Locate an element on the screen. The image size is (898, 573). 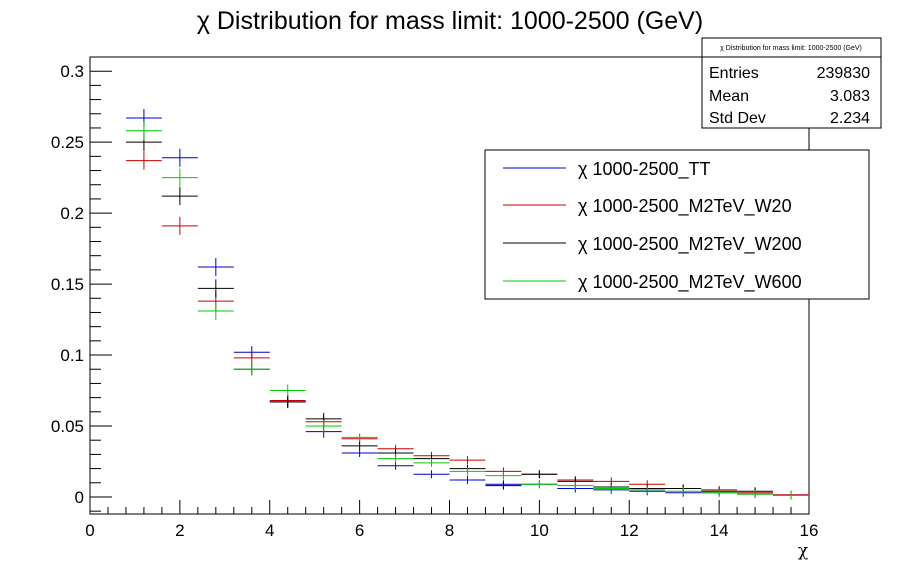
y-tick-label: 0 is located at coordinates (79, 497).